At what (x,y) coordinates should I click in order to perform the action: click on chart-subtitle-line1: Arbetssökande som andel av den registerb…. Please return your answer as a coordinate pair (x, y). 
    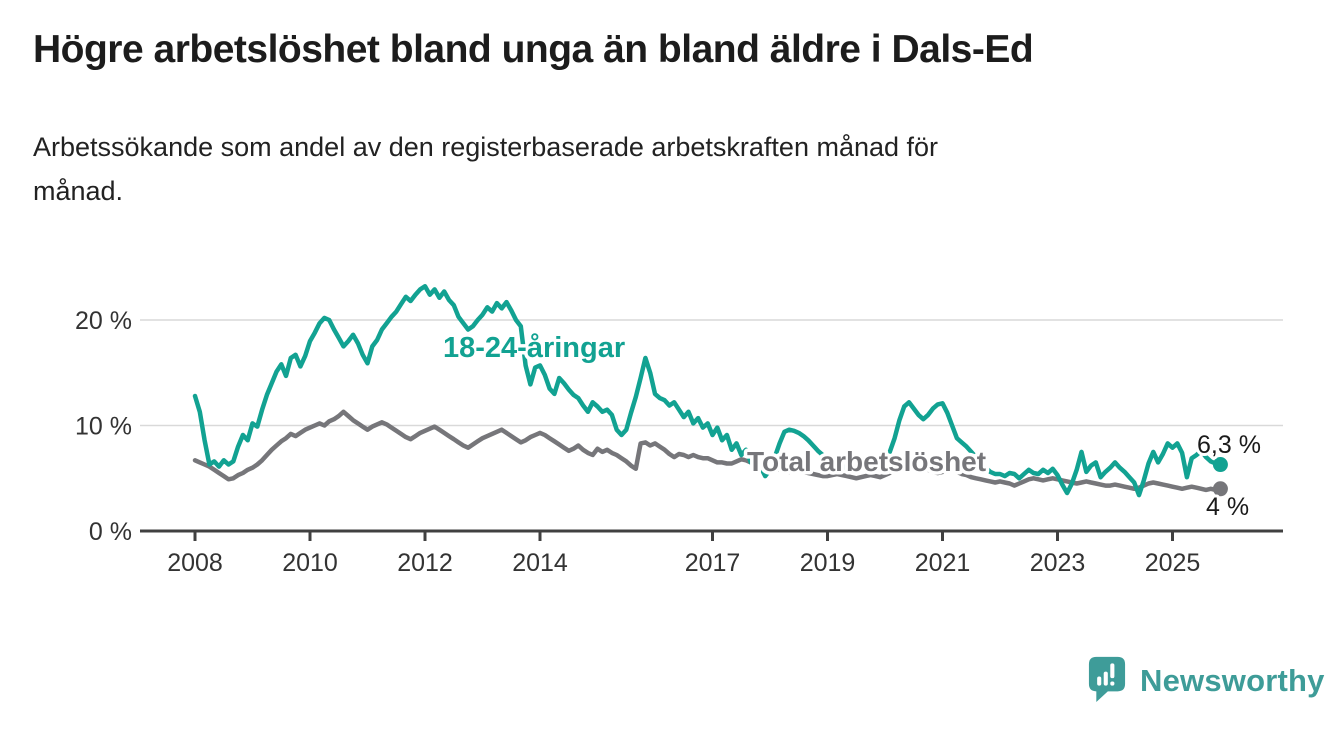
    Looking at the image, I should click on (486, 147).